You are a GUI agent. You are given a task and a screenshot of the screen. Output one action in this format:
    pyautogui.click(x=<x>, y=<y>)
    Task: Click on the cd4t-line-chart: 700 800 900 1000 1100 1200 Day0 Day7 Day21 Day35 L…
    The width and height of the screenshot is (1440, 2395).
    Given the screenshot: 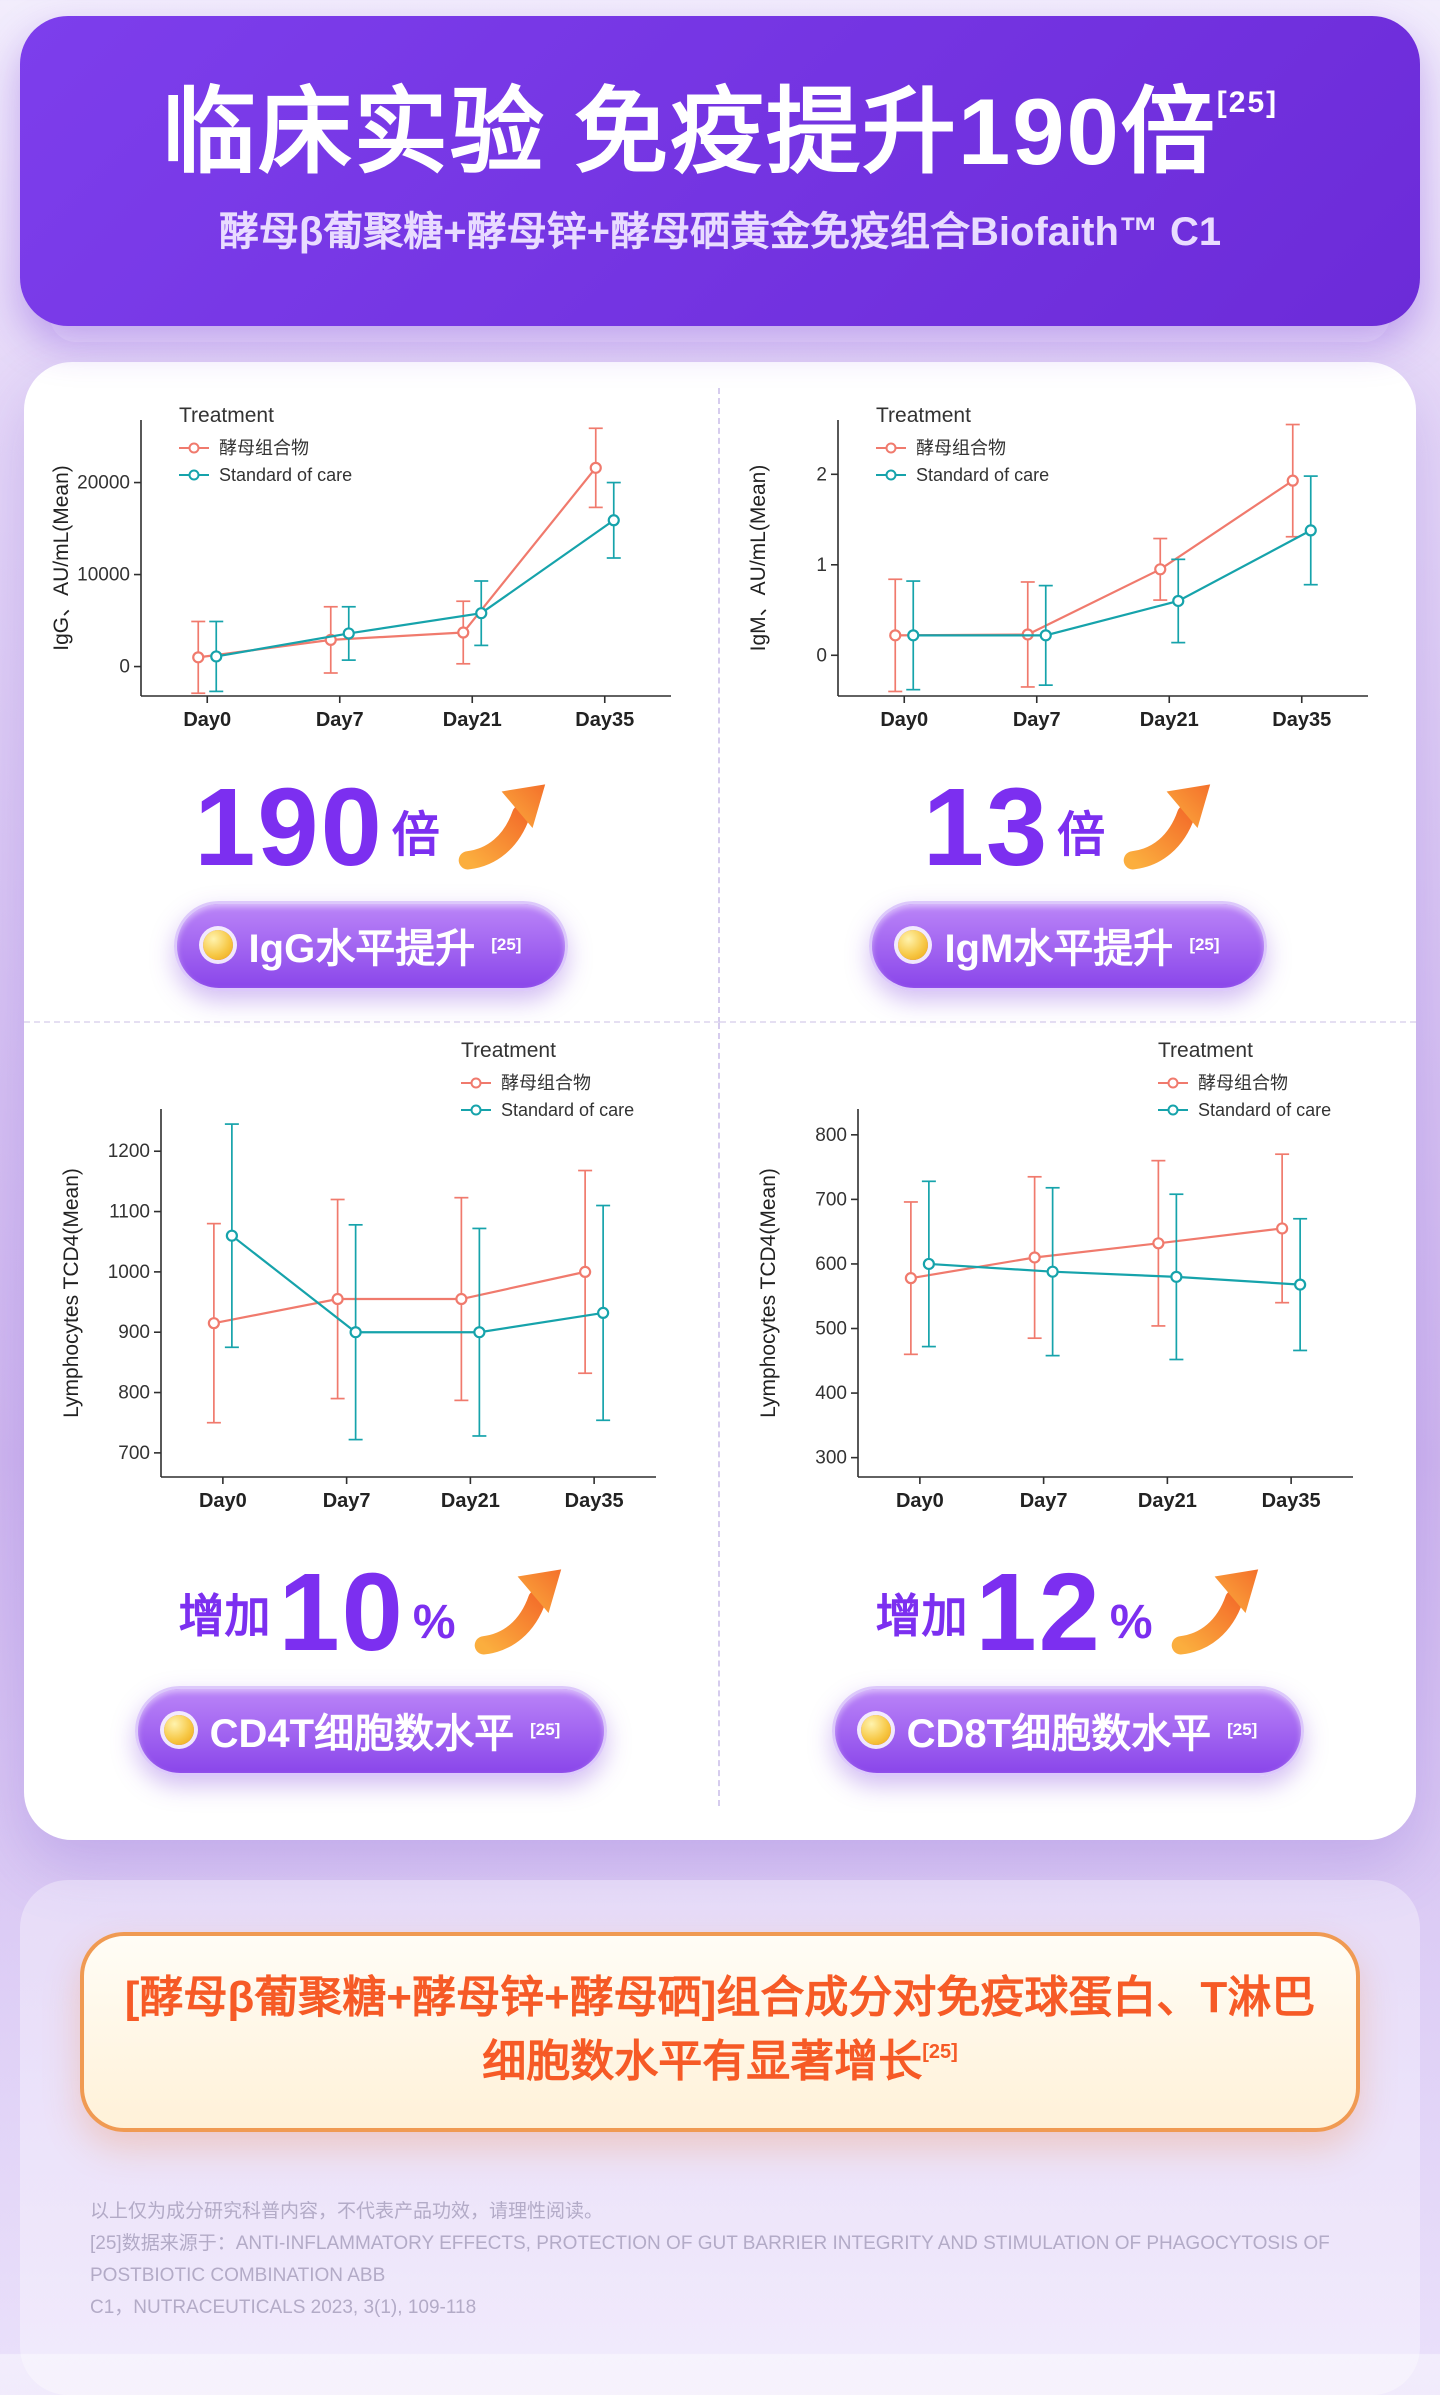 What is the action you would take?
    pyautogui.click(x=371, y=1289)
    